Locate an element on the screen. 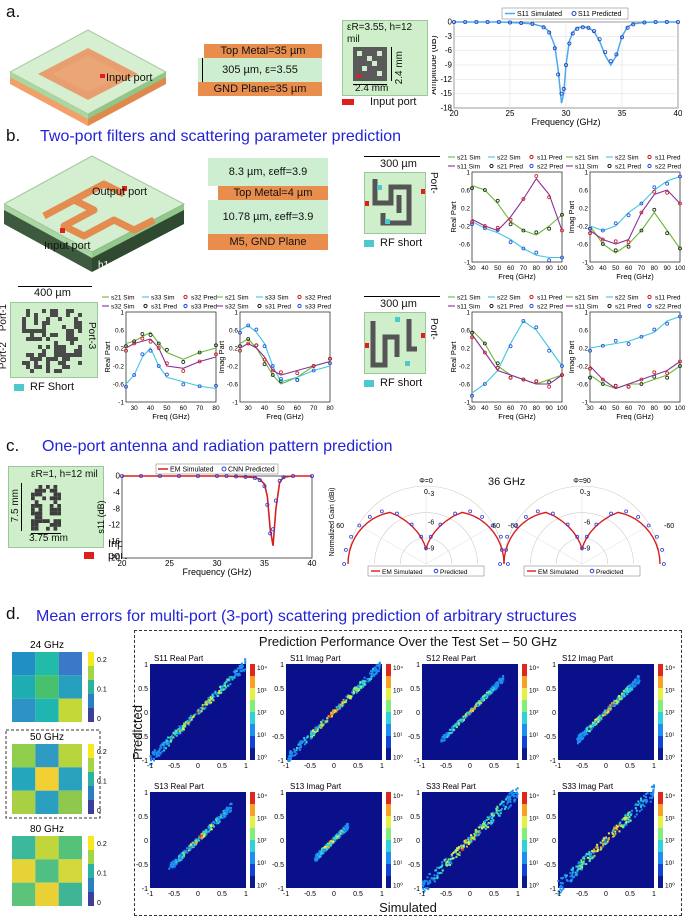  stack-top-metal: Top Metal=35 µm is located at coordinates (263, 51).